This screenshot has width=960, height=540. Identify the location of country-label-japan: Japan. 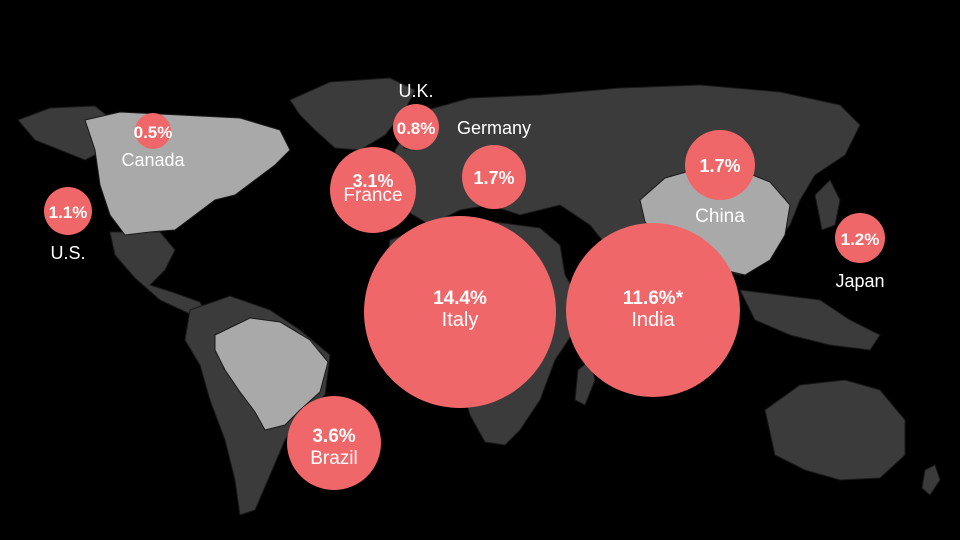
(859, 281).